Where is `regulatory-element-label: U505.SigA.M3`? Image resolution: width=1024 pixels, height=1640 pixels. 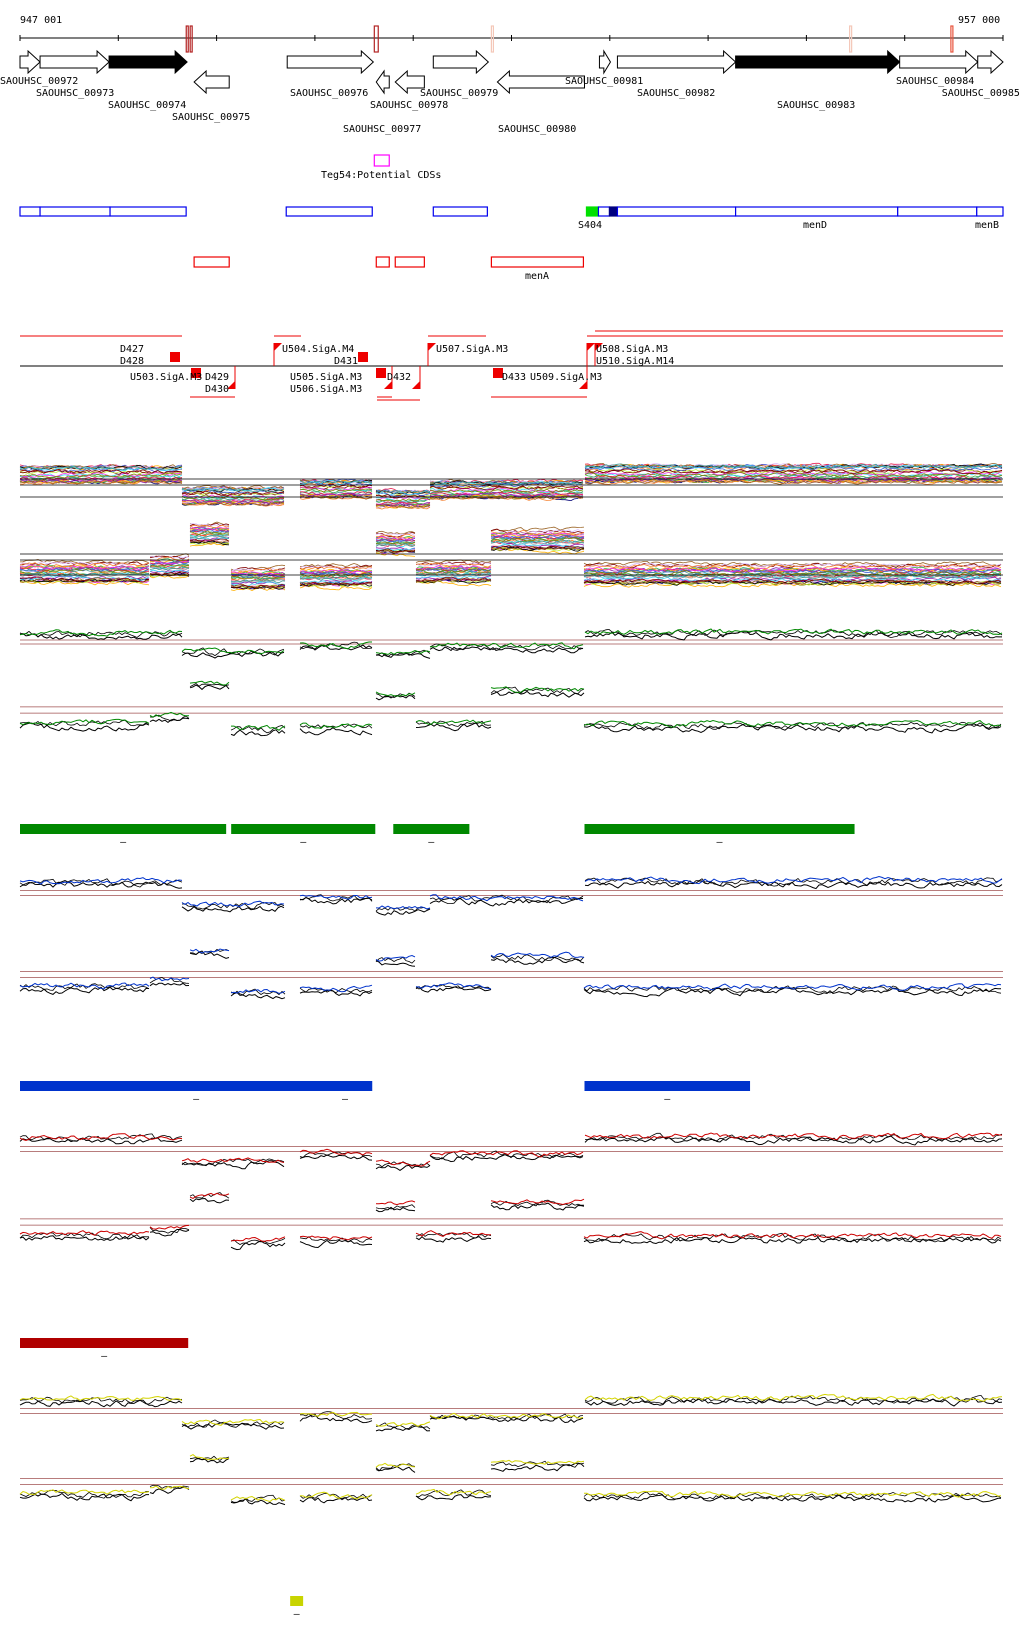
regulatory-element-label: U505.SigA.M3 is located at coordinates (326, 377).